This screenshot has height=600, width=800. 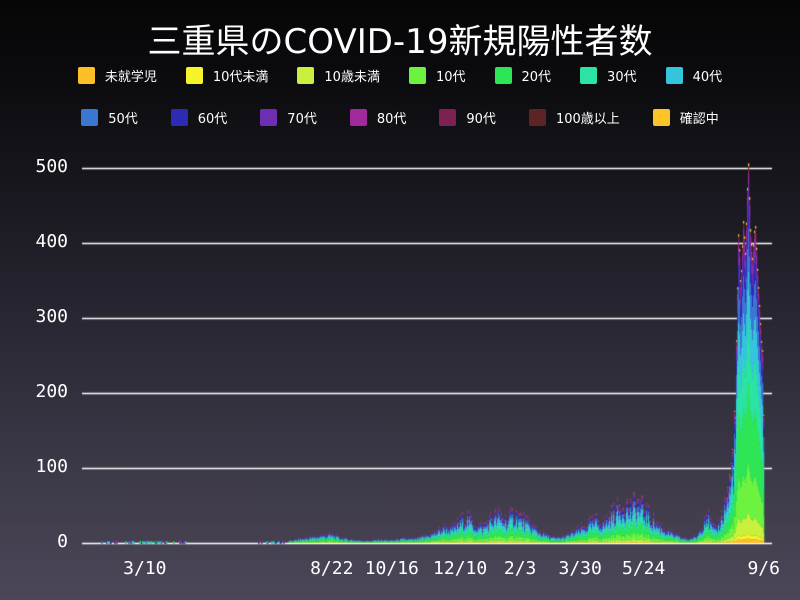 I want to click on x-tick-label: 3/30, so click(x=580, y=568).